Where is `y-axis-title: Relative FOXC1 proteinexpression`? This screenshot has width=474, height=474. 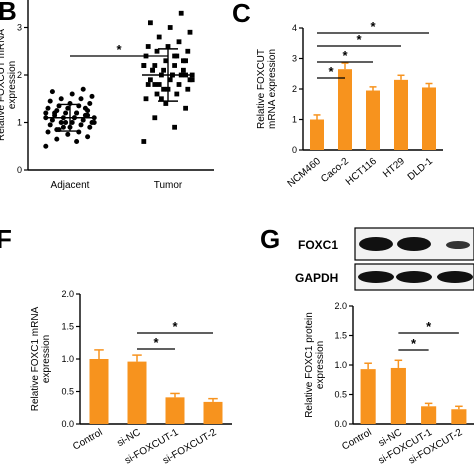
y-axis-title: Relative FOXC1 proteinexpression is located at coordinates (315, 365).